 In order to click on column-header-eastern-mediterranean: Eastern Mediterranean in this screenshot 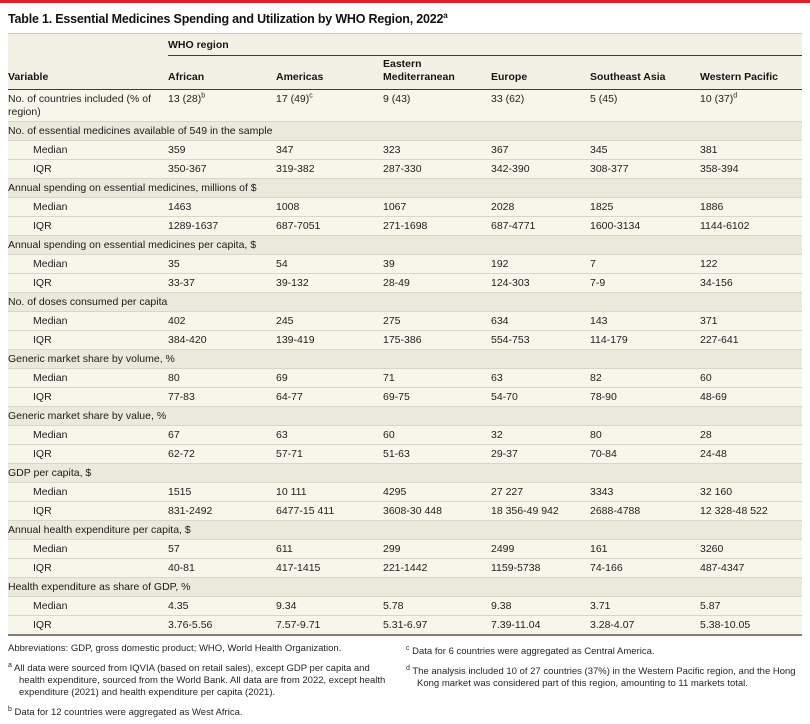, I will do `click(437, 73)`.